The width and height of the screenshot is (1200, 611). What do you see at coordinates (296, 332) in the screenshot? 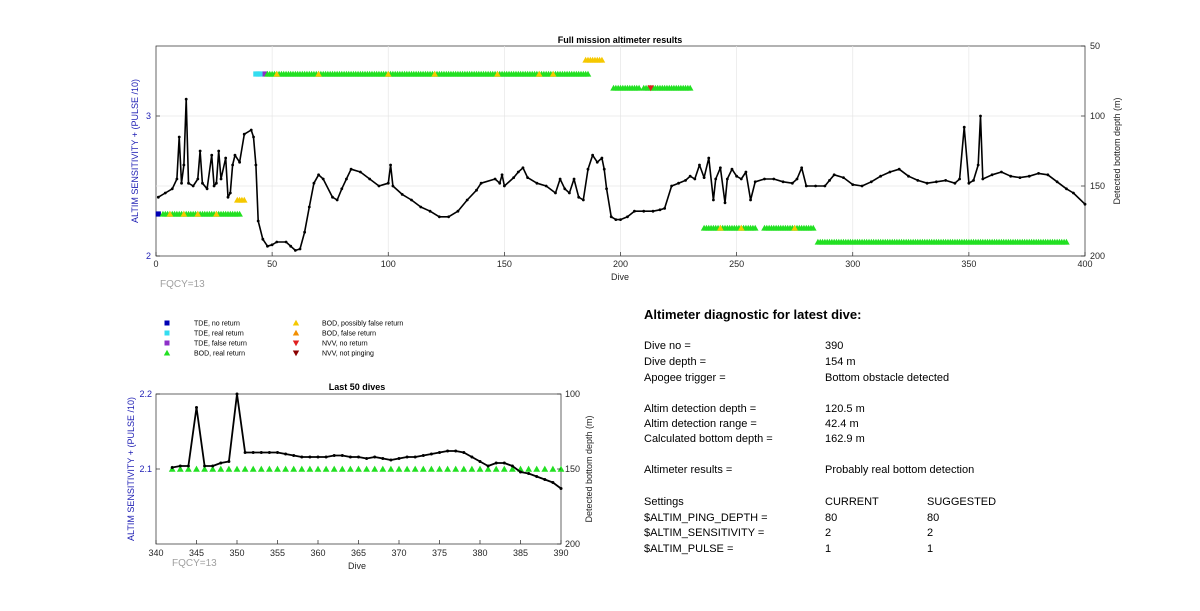
I see `legend-triangle-up-icon` at bounding box center [296, 332].